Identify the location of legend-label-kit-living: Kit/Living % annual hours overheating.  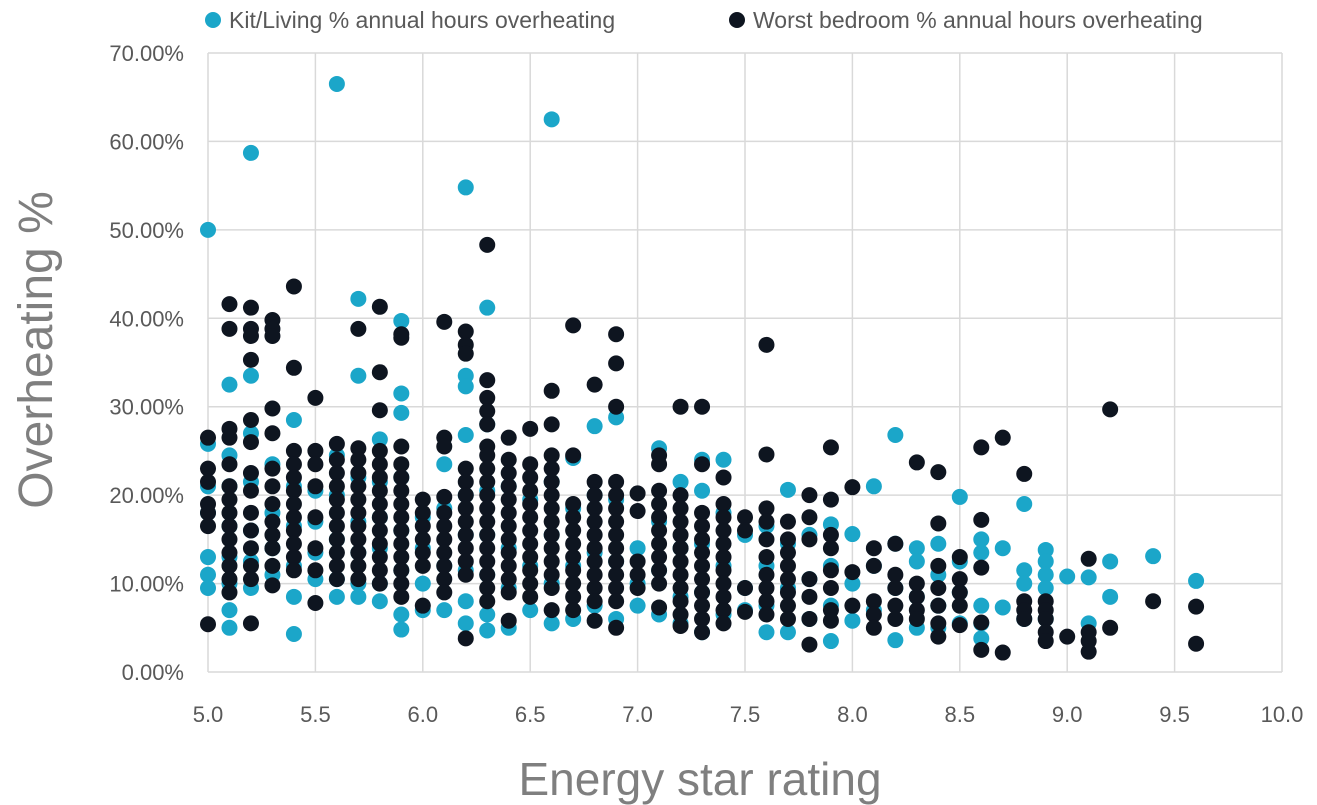
(422, 20).